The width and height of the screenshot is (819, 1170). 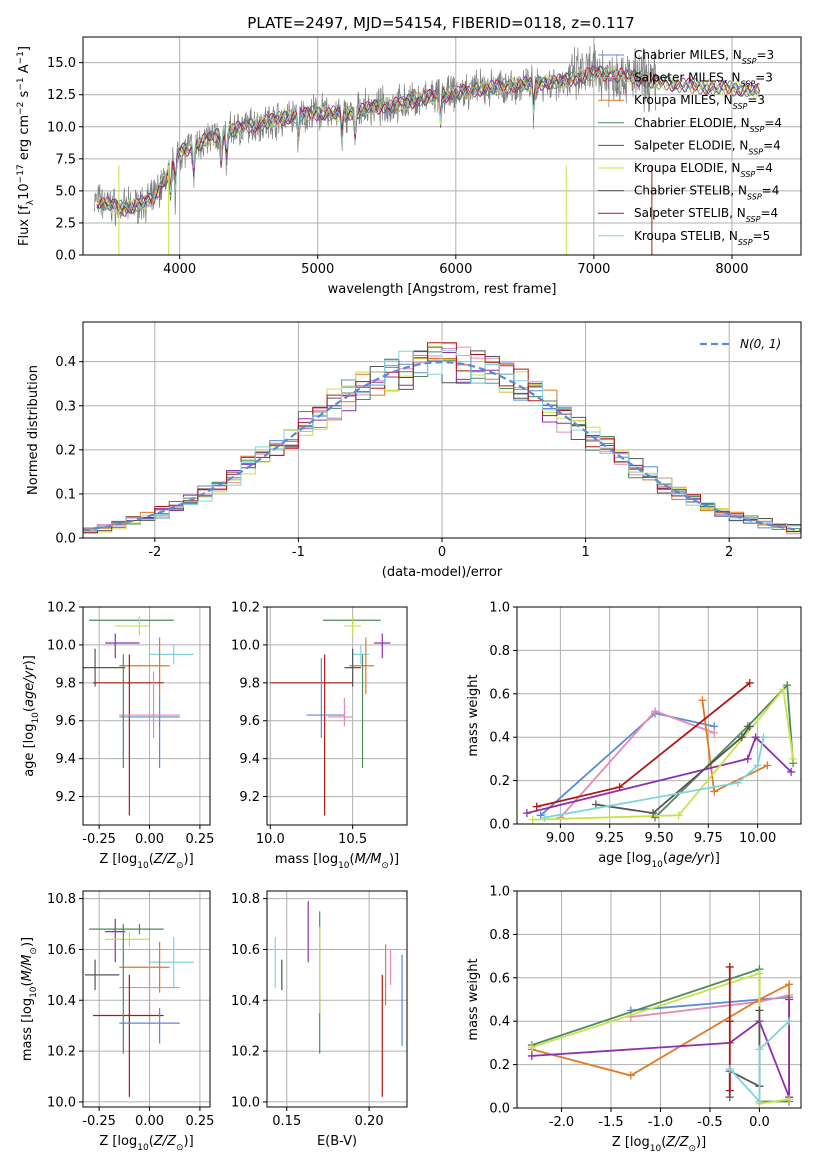 I want to click on y-tick-label: 0.1, so click(x=65, y=494).